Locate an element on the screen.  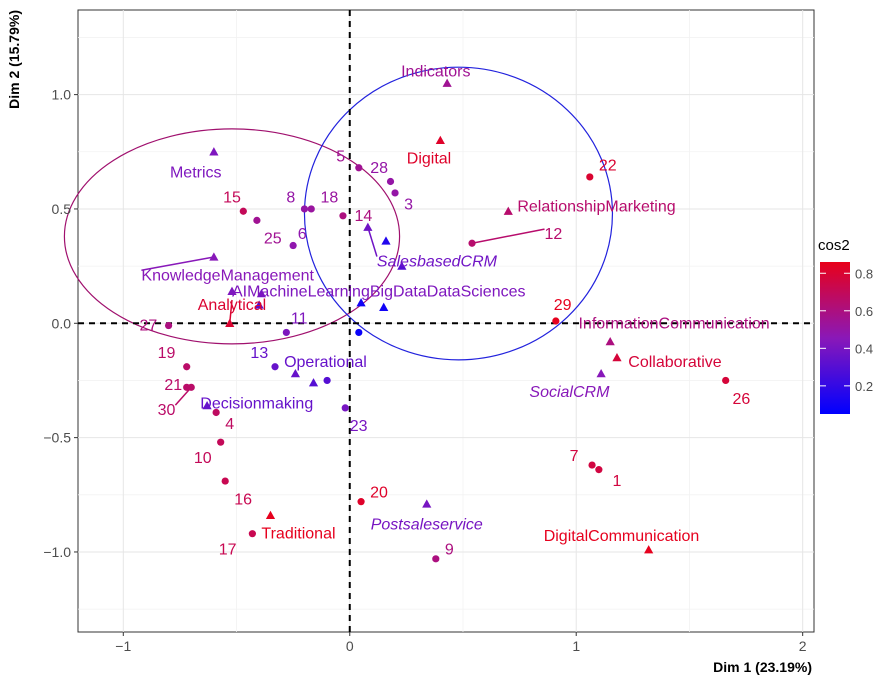
y-tick-label-3: 0.5 is located at coordinates (62, 209).